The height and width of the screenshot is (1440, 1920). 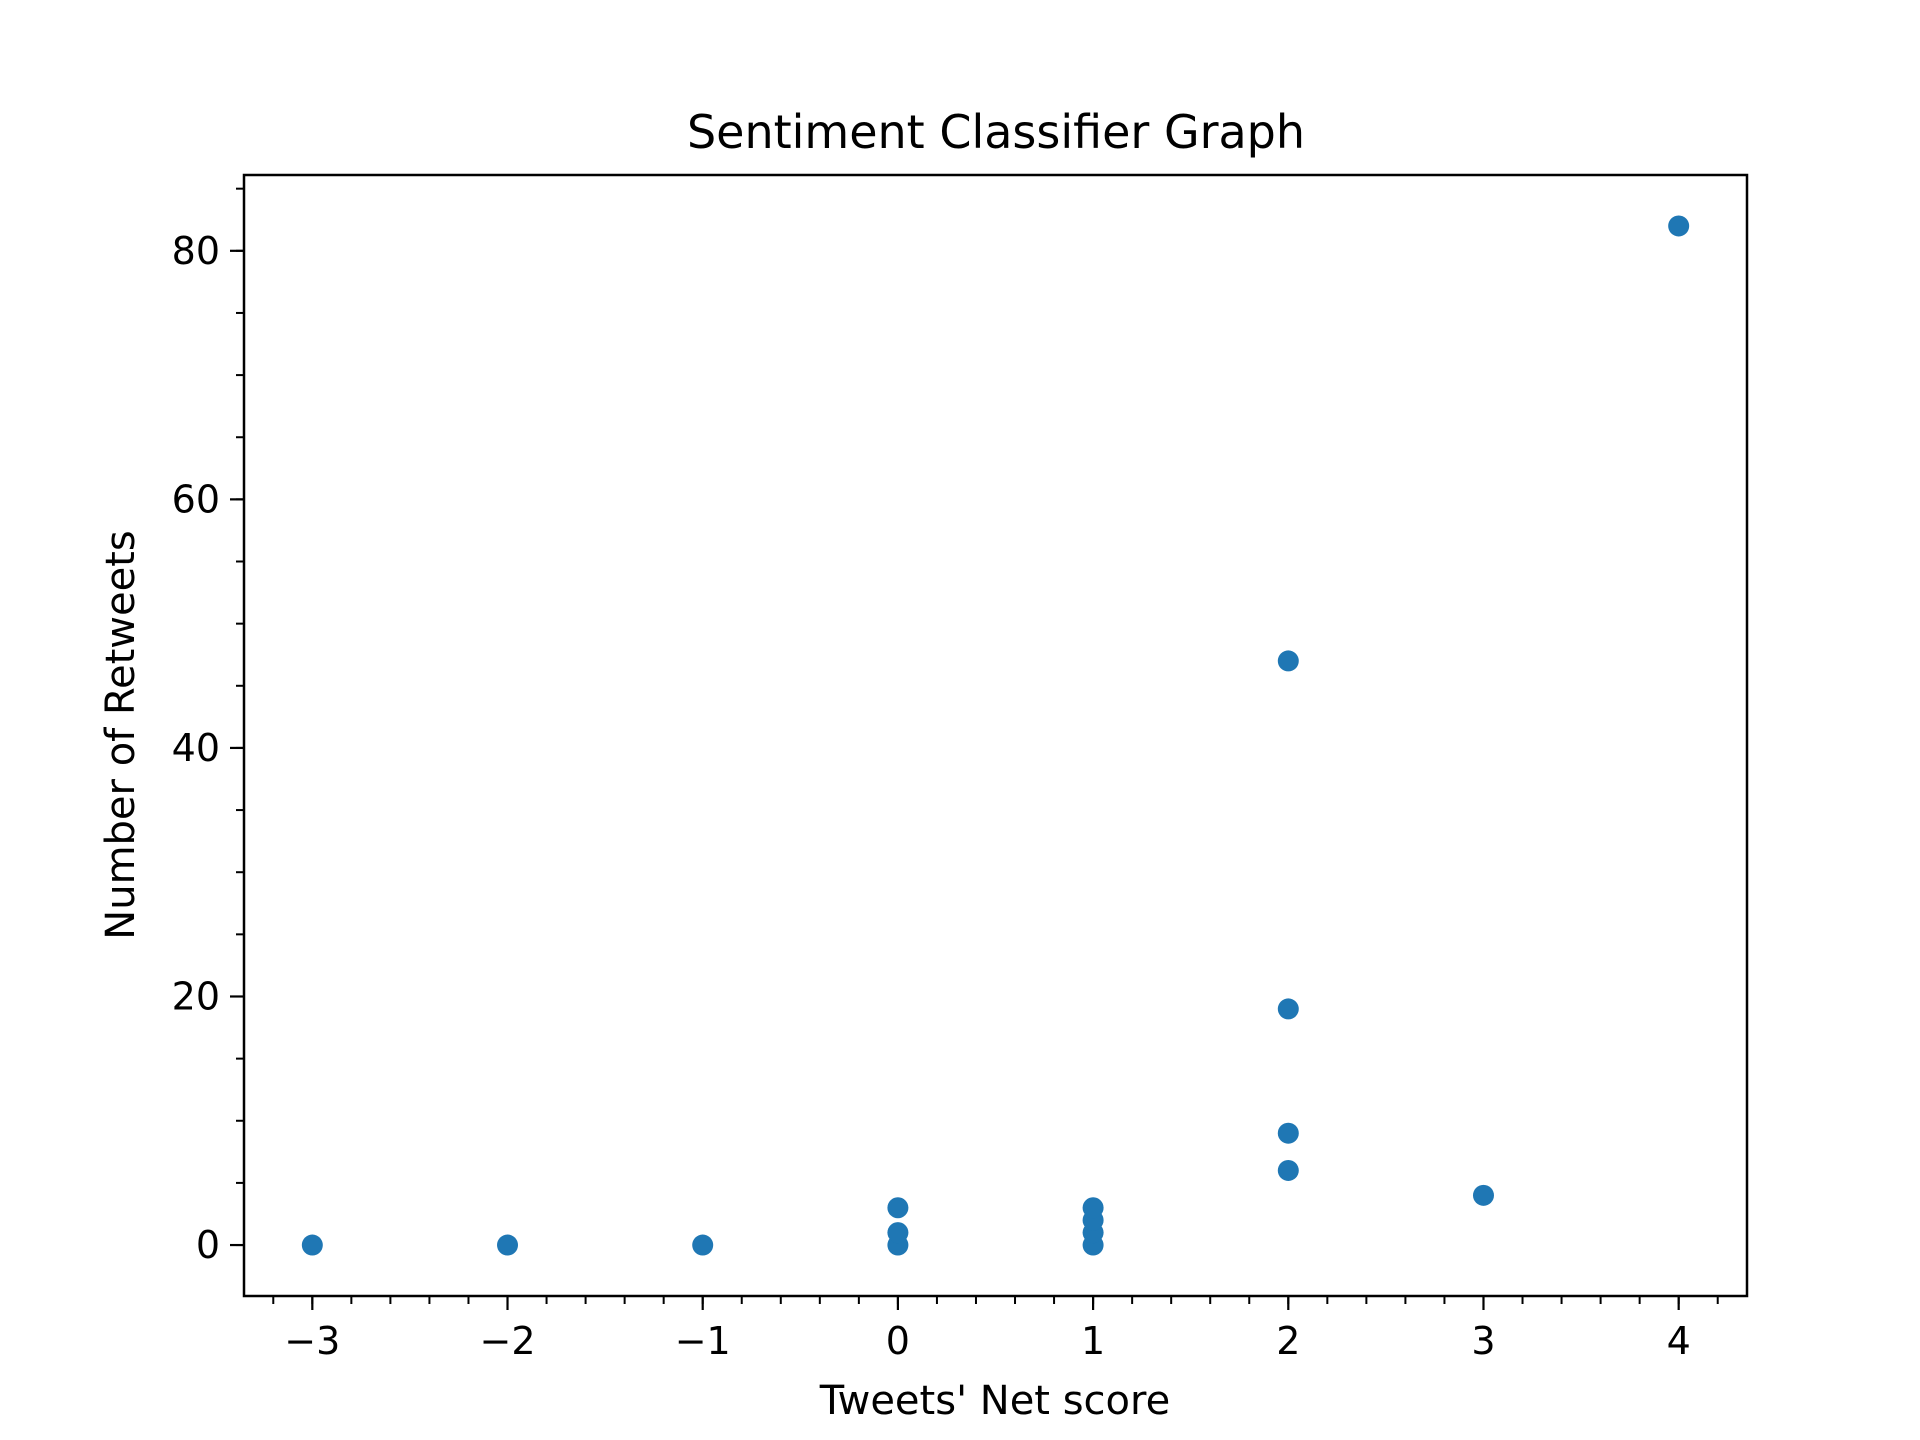 What do you see at coordinates (121, 734) in the screenshot?
I see `y-axis-label: Number of Retweets` at bounding box center [121, 734].